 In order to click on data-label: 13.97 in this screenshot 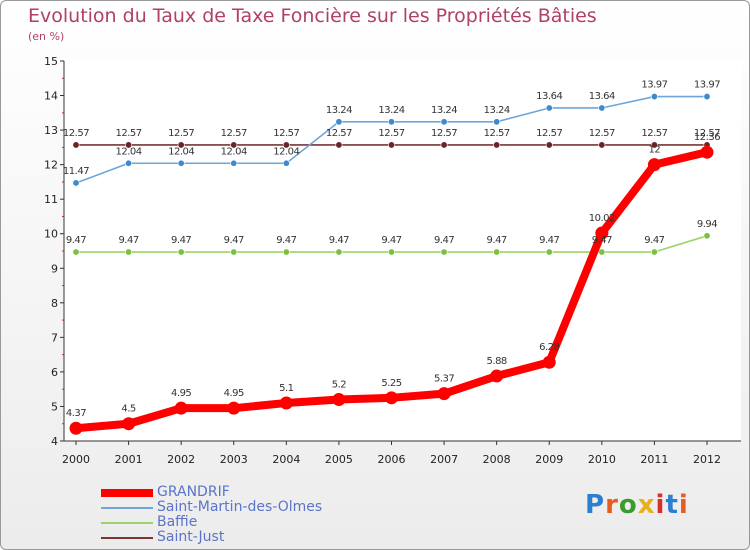, I will do `click(654, 85)`.